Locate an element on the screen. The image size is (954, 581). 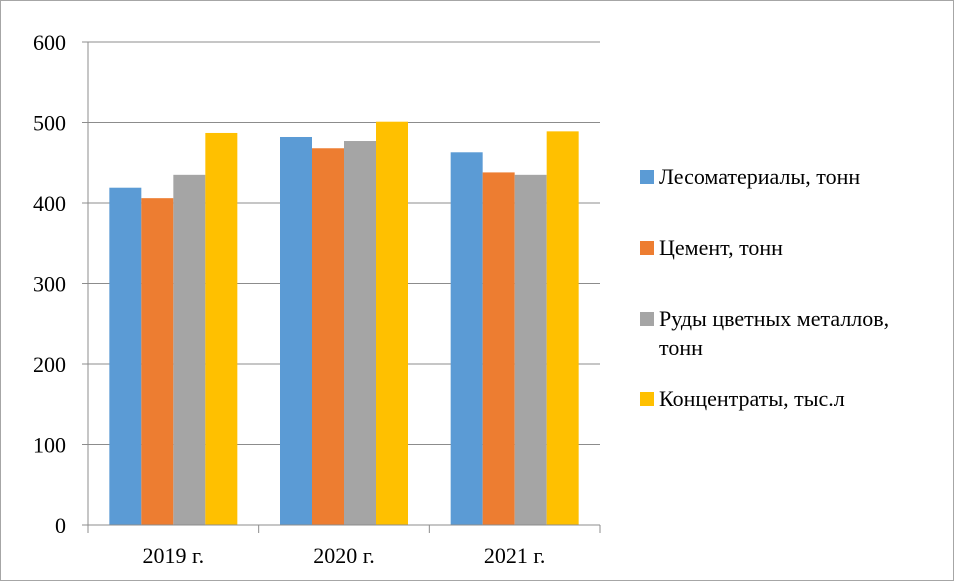
legend-label: Лесоматериалы, тонн is located at coordinates (759, 176).